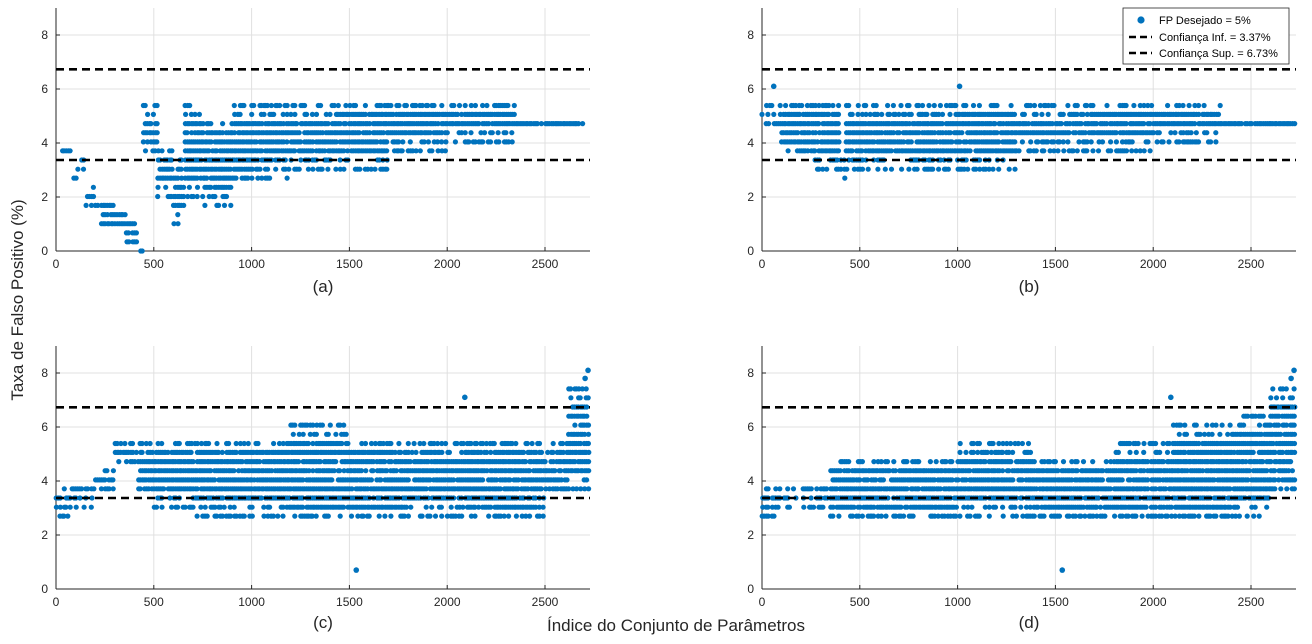 This screenshot has height=644, width=1312. I want to click on y-tick-label: 2, so click(44, 535).